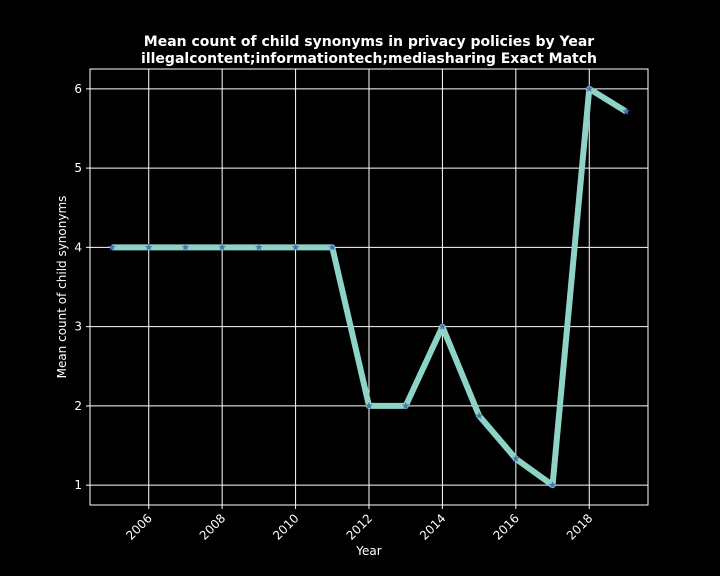 This screenshot has width=720, height=576. I want to click on y-axis-label: Mean count of child synonyms, so click(62, 287).